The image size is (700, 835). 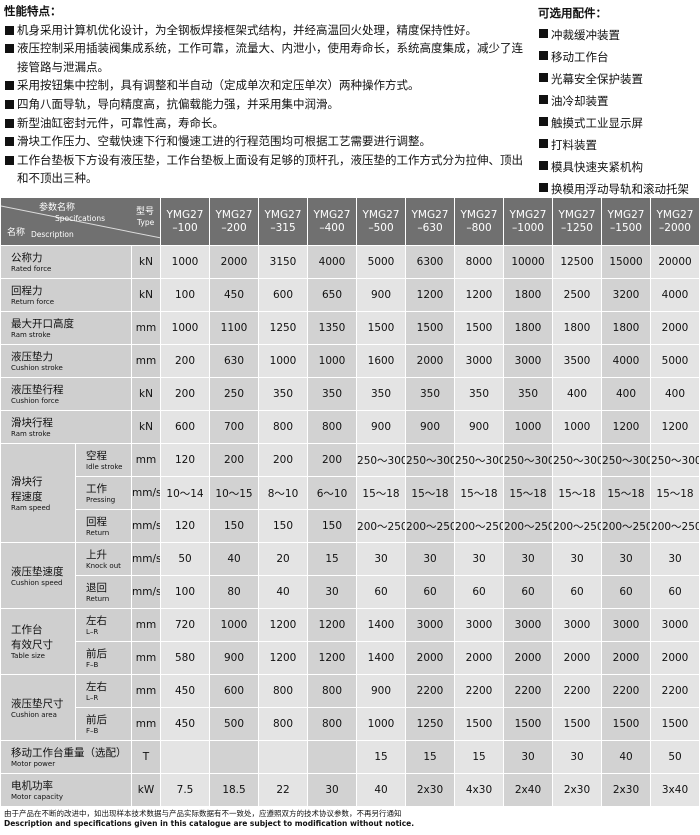 I want to click on options-item: 触摸式工业显示屏, so click(x=619, y=123).